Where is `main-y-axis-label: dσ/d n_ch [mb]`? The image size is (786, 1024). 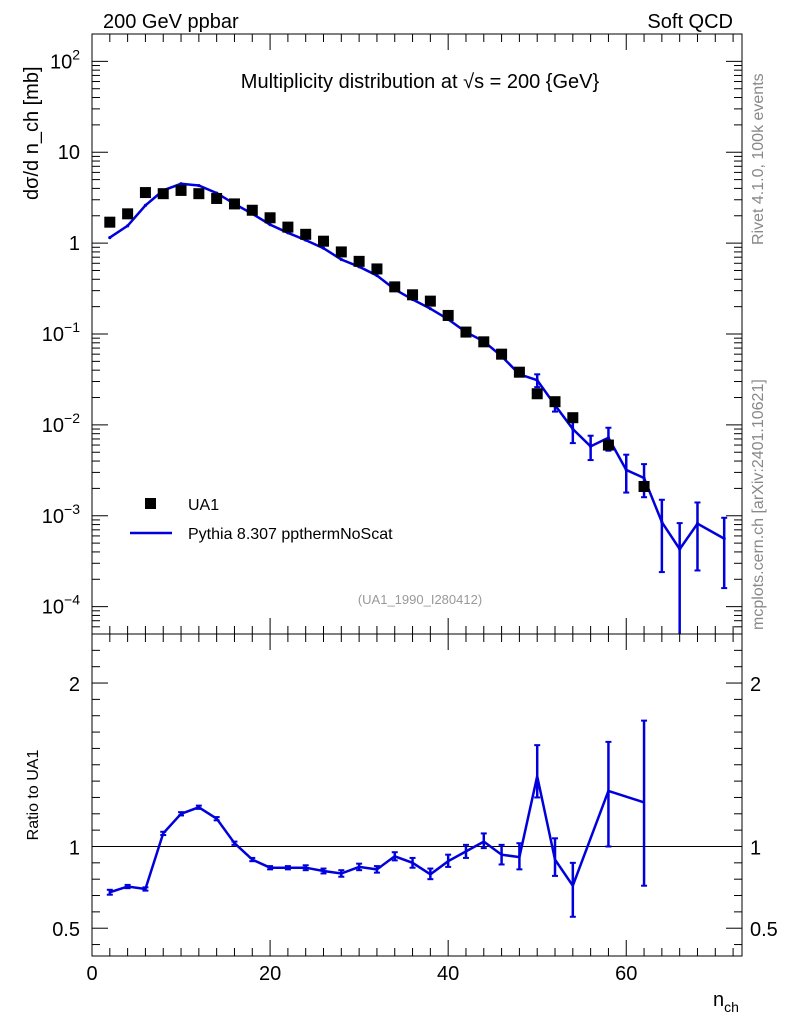 main-y-axis-label: dσ/d n_ch [mb] is located at coordinates (32, 133).